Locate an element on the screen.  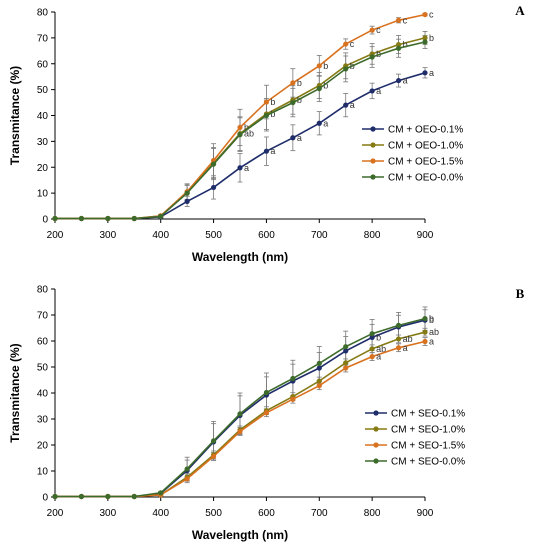
x-tick-label: 700 is located at coordinates (319, 513).